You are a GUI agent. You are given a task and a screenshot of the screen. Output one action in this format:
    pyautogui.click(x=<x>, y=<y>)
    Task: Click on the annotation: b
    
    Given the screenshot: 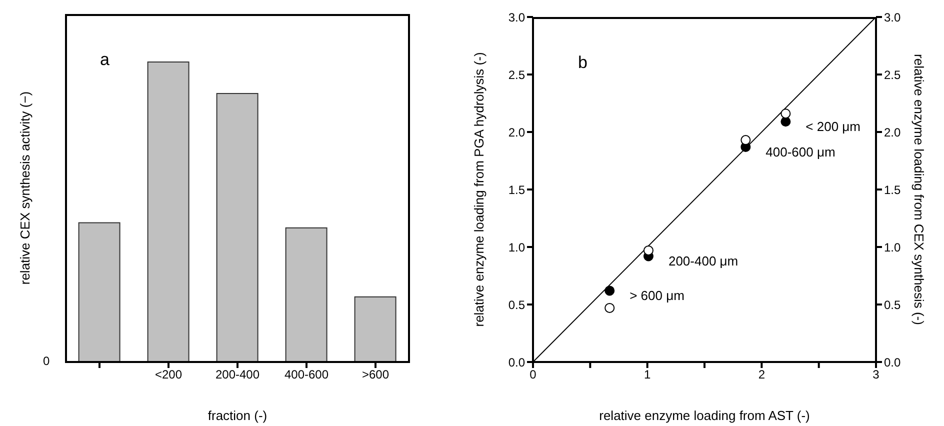 What is the action you would take?
    pyautogui.click(x=583, y=63)
    